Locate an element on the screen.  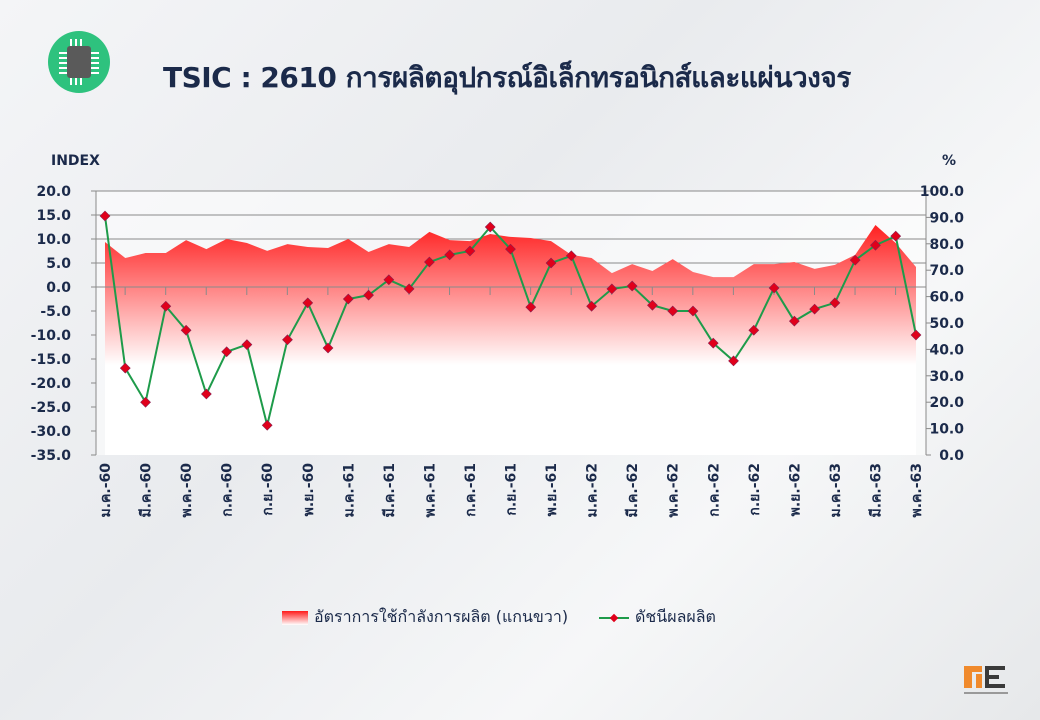
x-tick-label: ก.ค.-62 is located at coordinates (714, 490).